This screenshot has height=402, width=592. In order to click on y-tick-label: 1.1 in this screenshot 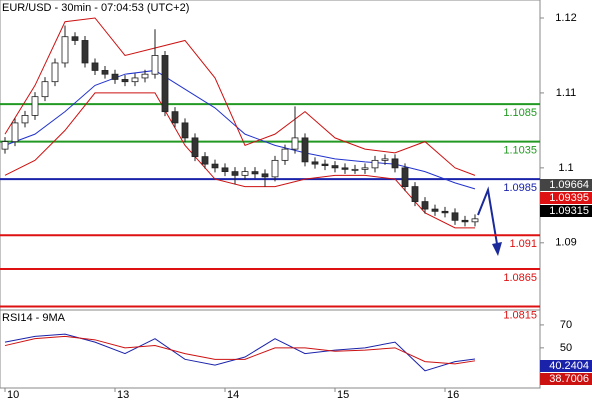, I will do `click(565, 168)`.